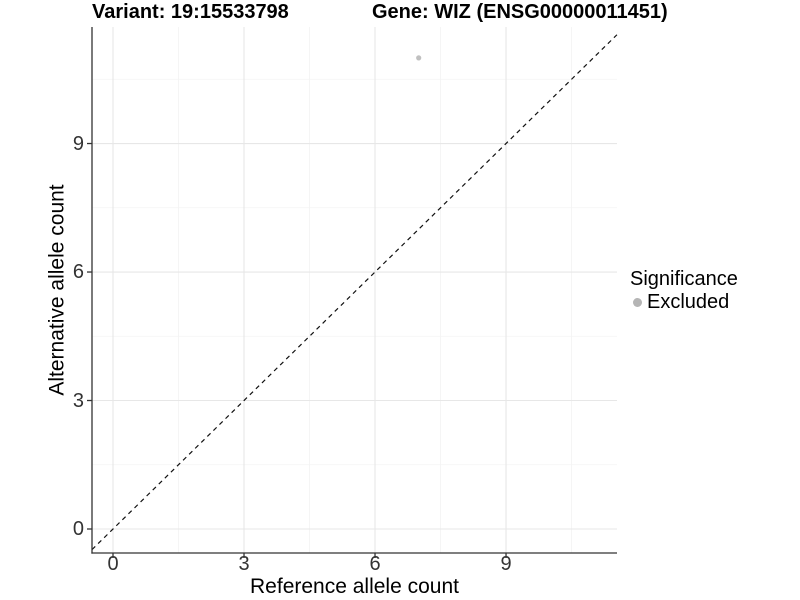 Image resolution: width=800 pixels, height=600 pixels. I want to click on legend-title: Significance, so click(684, 279).